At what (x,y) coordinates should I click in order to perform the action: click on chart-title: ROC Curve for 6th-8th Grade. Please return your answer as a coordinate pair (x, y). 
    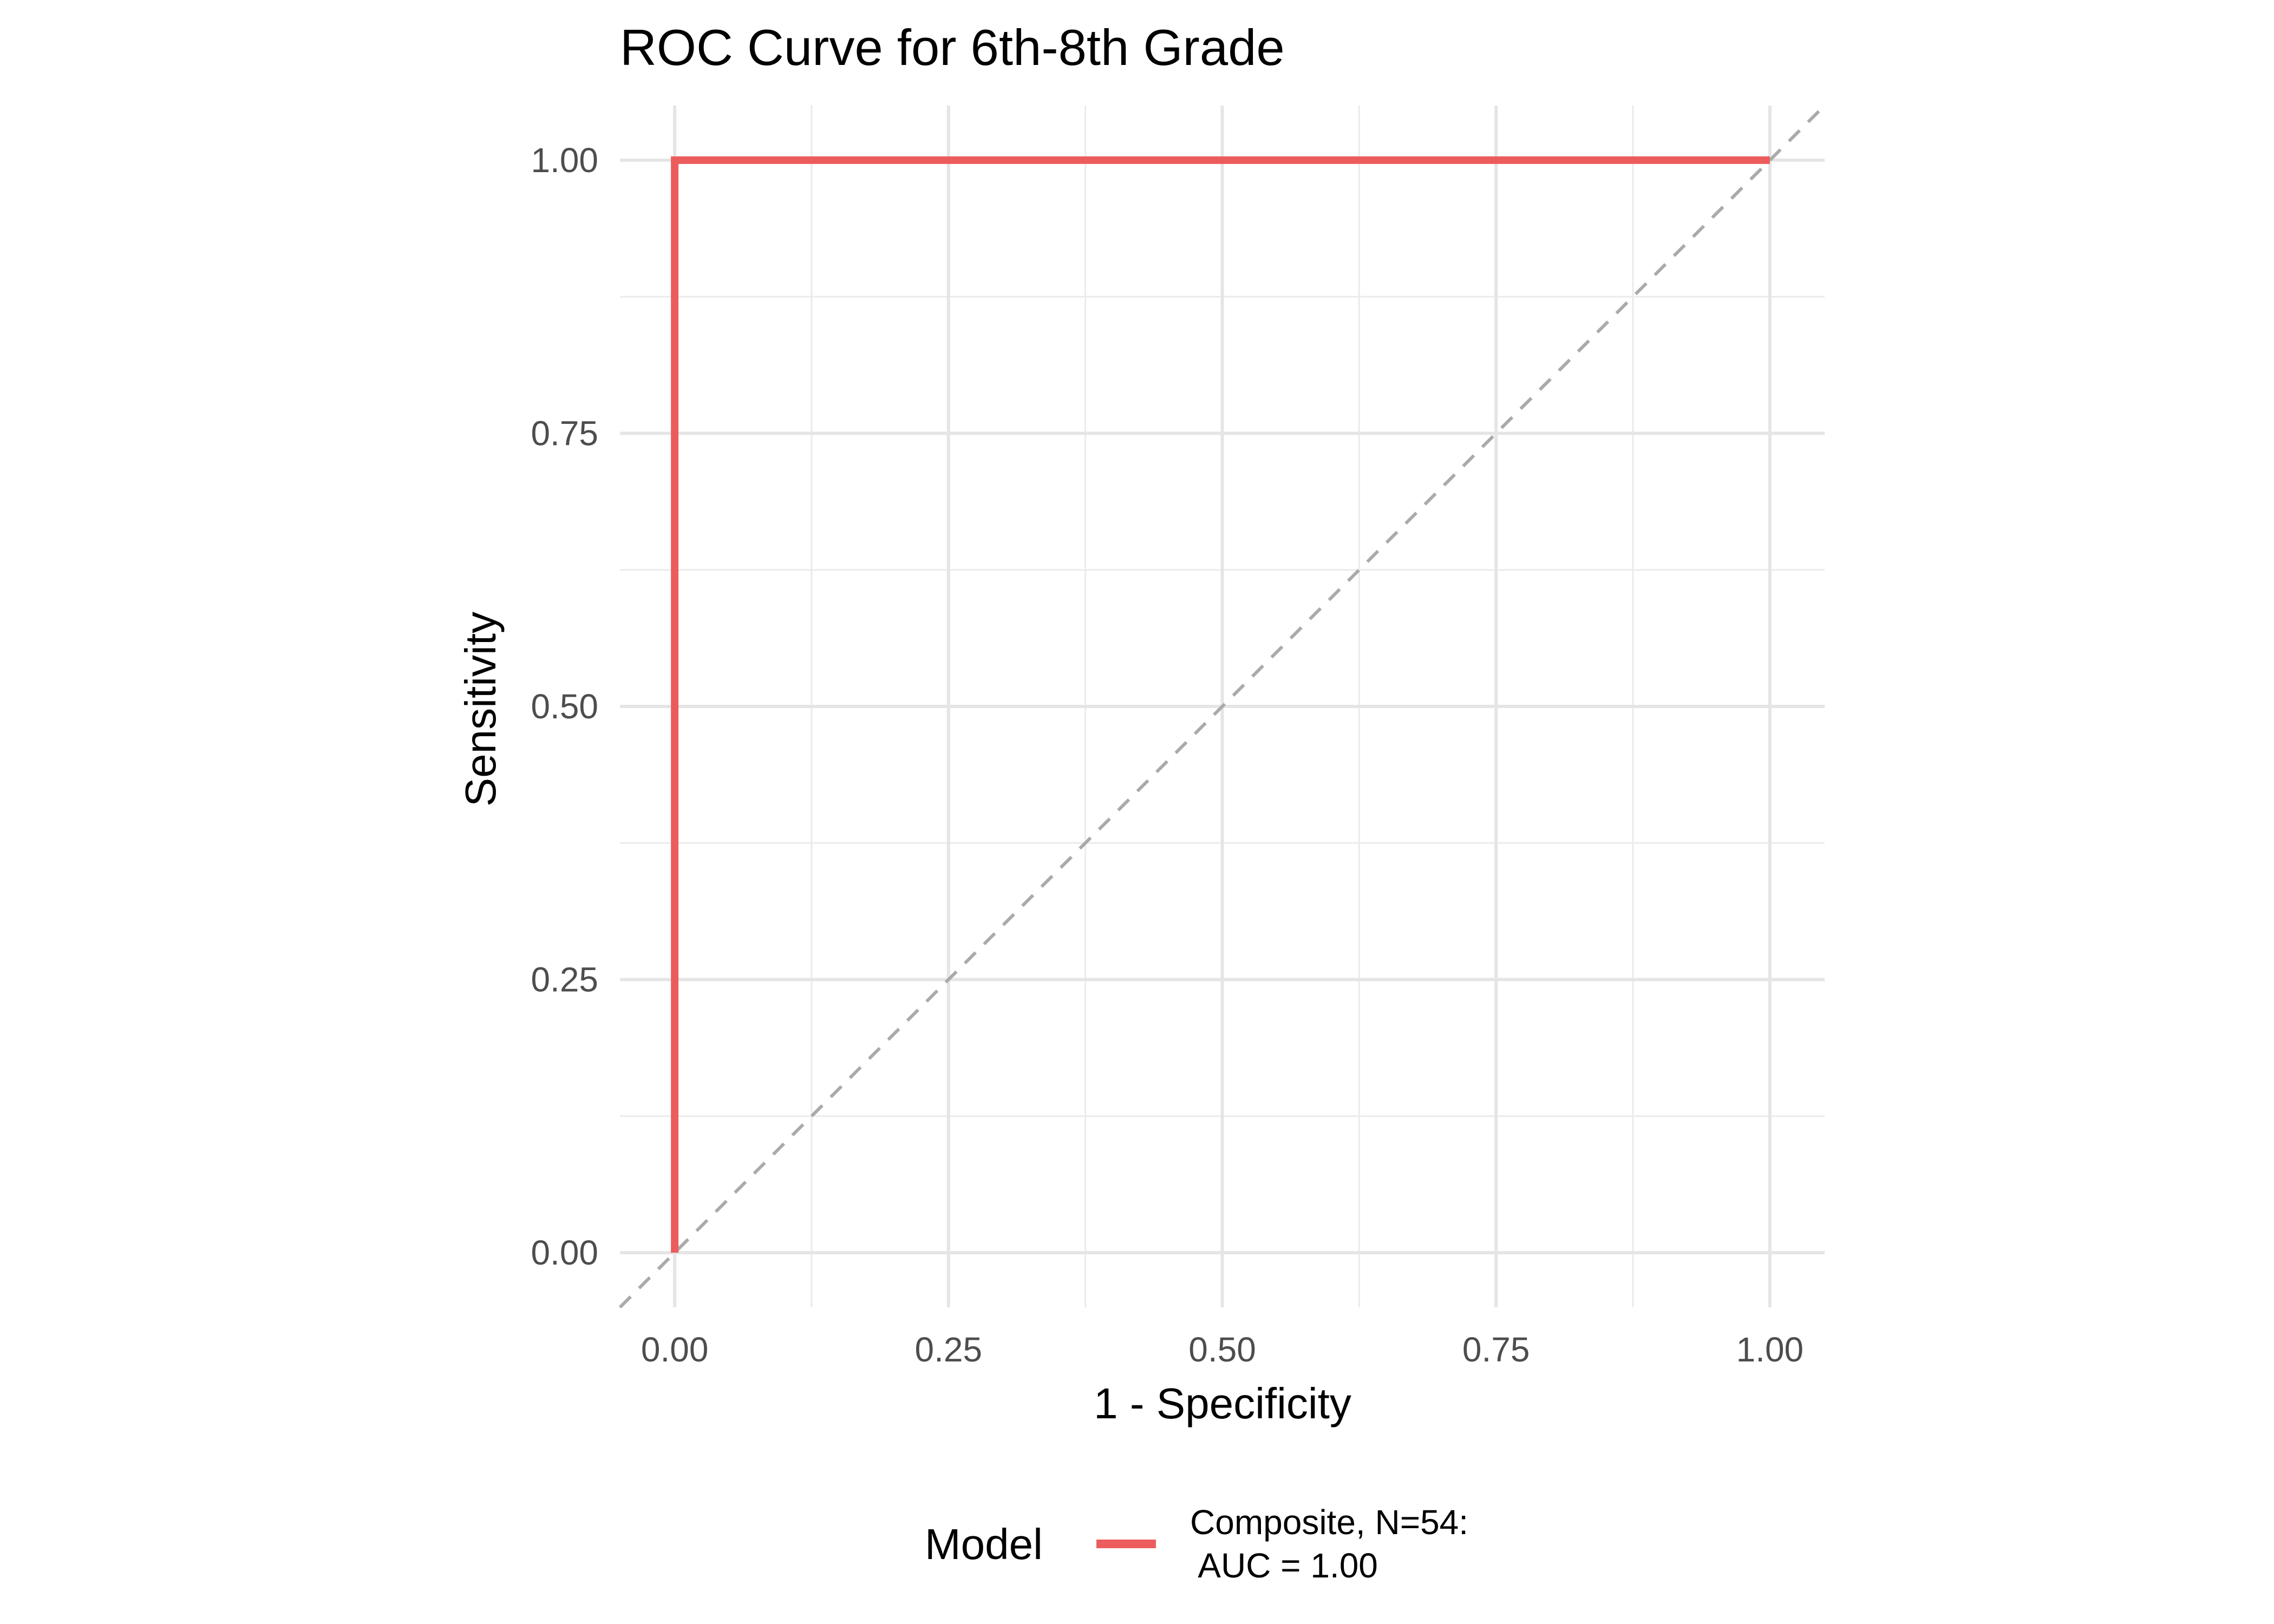
    Looking at the image, I should click on (953, 47).